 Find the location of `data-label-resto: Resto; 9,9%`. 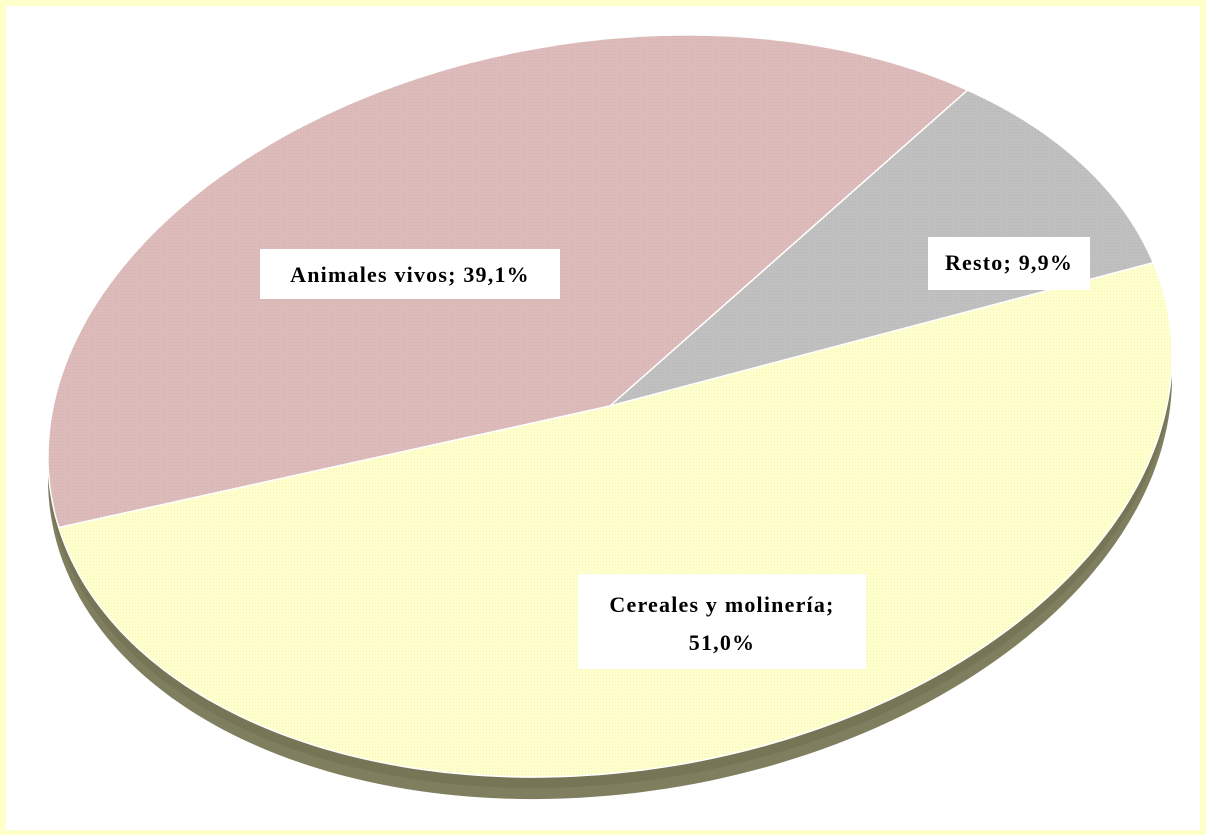

data-label-resto: Resto; 9,9% is located at coordinates (1009, 262).